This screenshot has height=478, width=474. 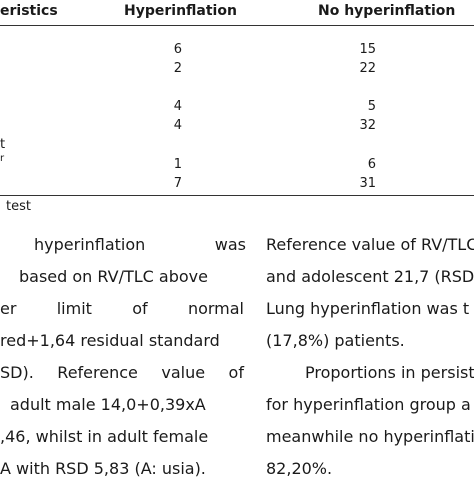 I want to click on table-bottom-rule, so click(x=237, y=195).